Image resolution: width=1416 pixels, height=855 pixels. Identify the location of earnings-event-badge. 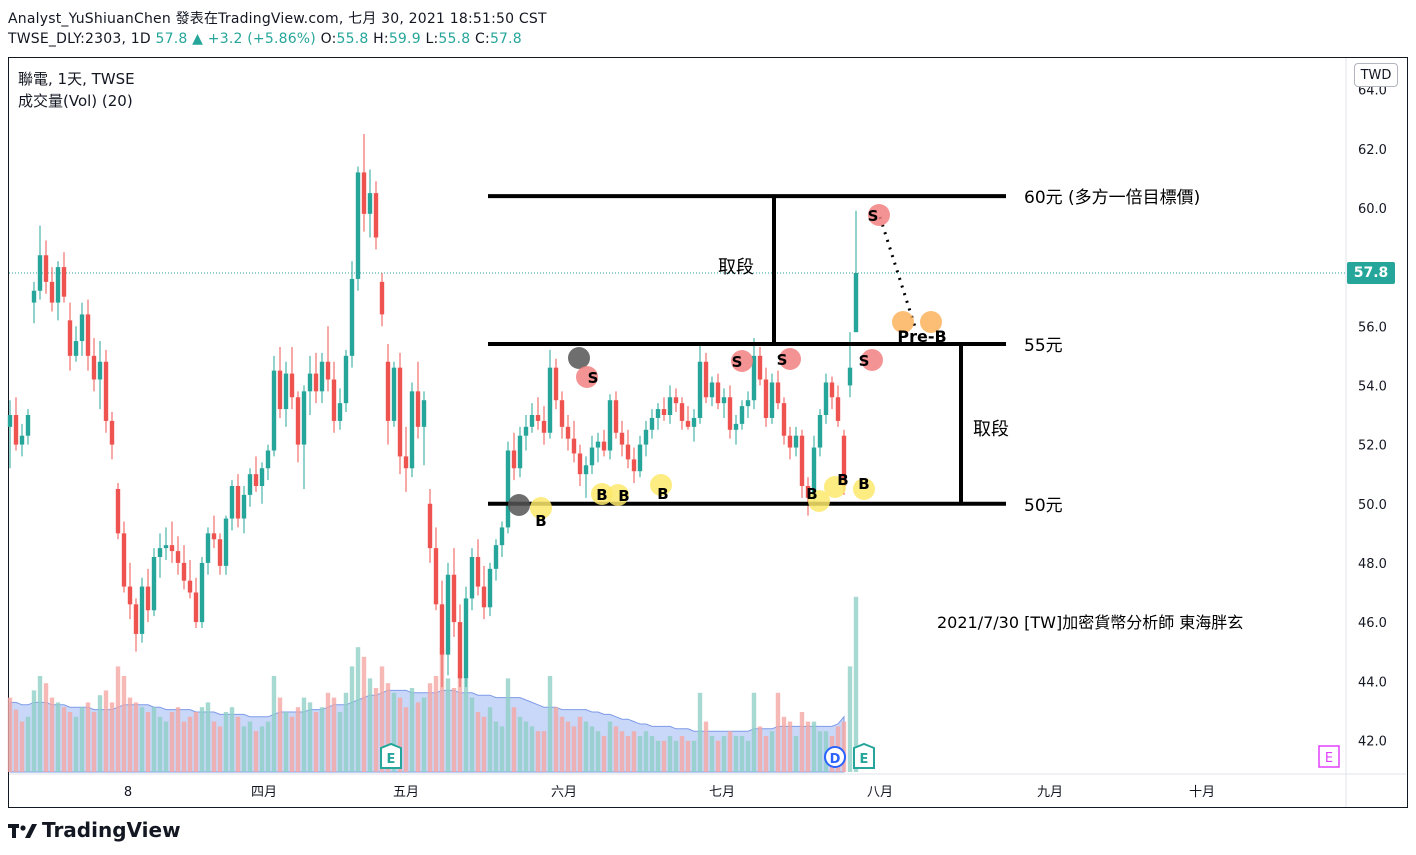
(864, 755).